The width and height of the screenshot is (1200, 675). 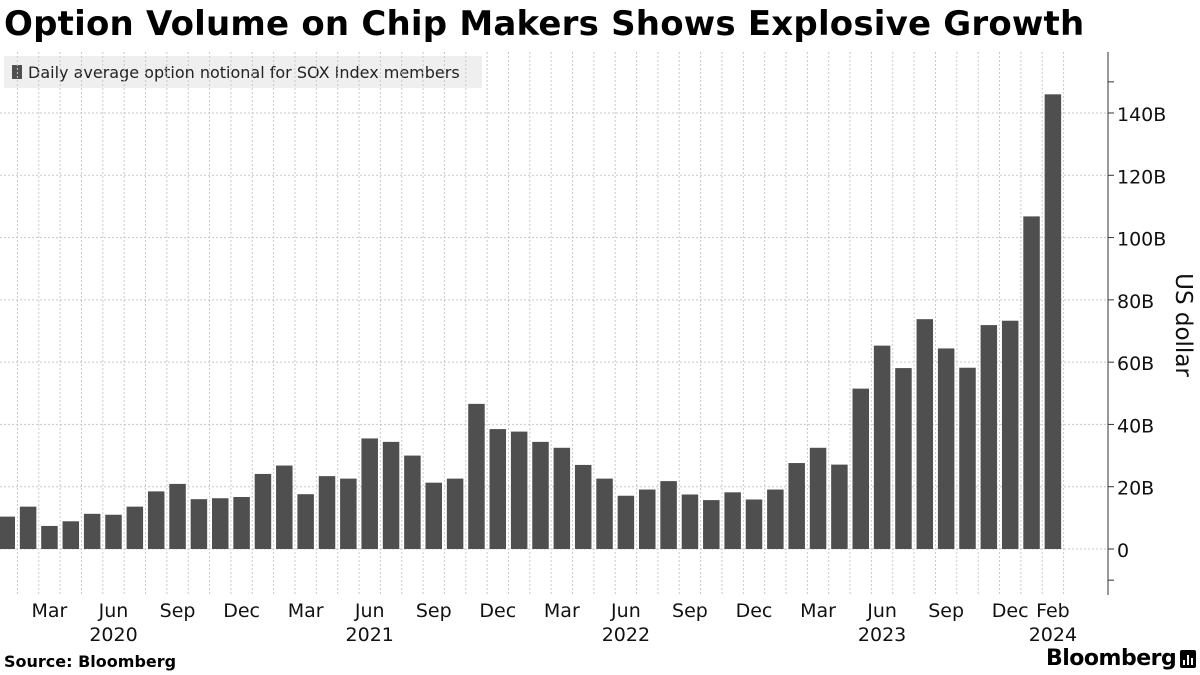 I want to click on y-tick-label: 80B, so click(x=1135, y=302).